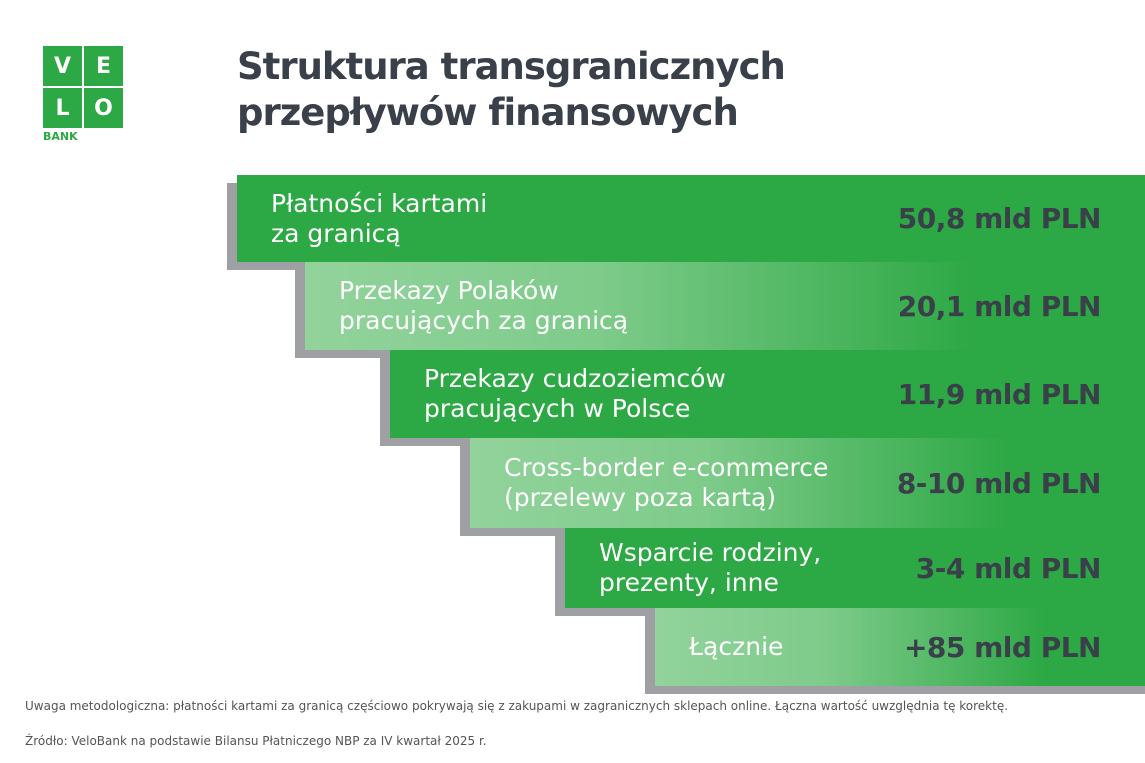 The width and height of the screenshot is (1145, 763). Describe the element at coordinates (379, 218) in the screenshot. I see `flow-label: Płatności kartami za granicą` at that location.